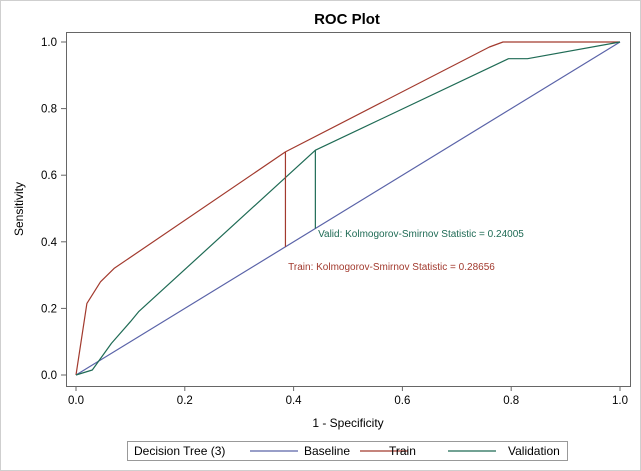  Describe the element at coordinates (49, 376) in the screenshot. I see `y-tick-label: 0.0` at that location.